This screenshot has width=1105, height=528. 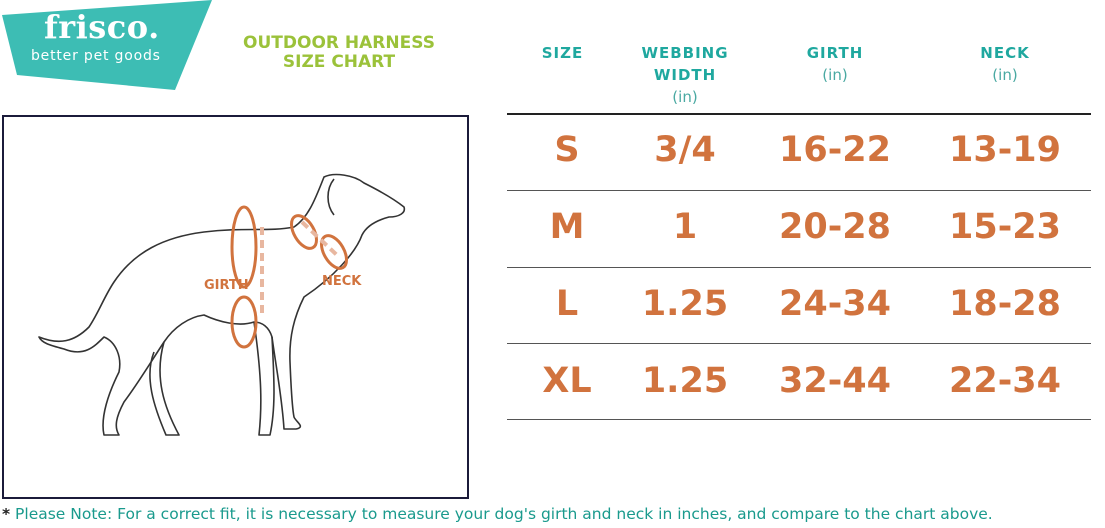 What do you see at coordinates (567, 227) in the screenshot?
I see `table-cell: M` at bounding box center [567, 227].